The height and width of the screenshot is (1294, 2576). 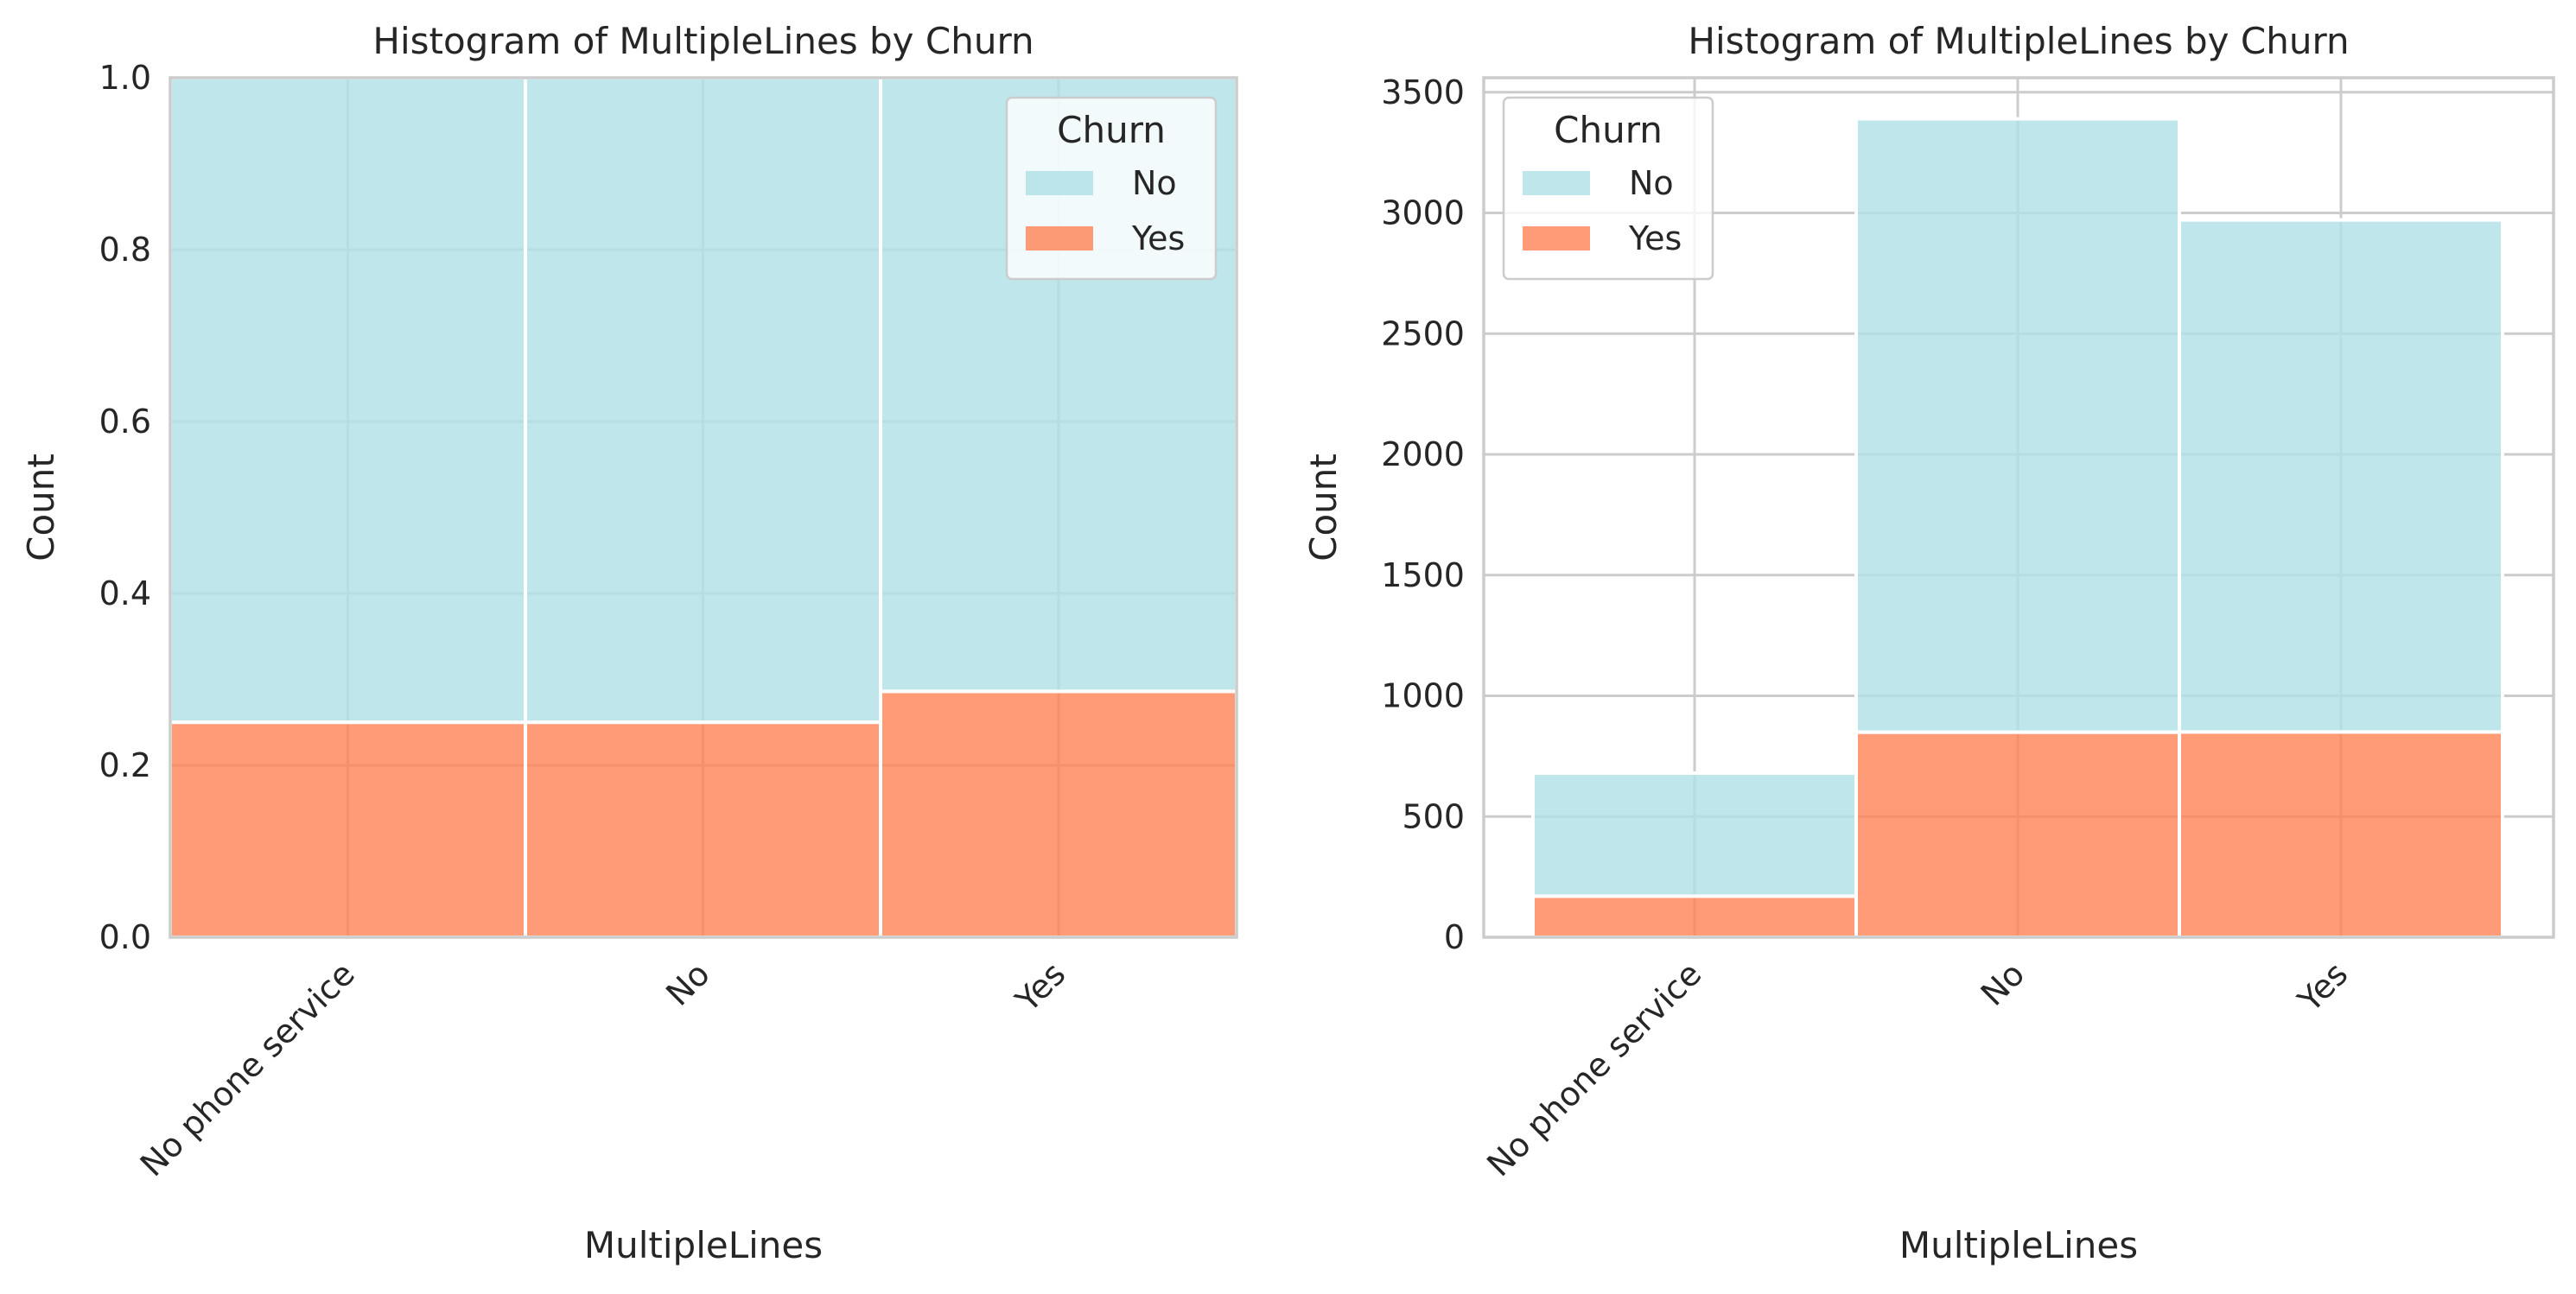 I want to click on y-tick-label: 1500, so click(x=1423, y=575).